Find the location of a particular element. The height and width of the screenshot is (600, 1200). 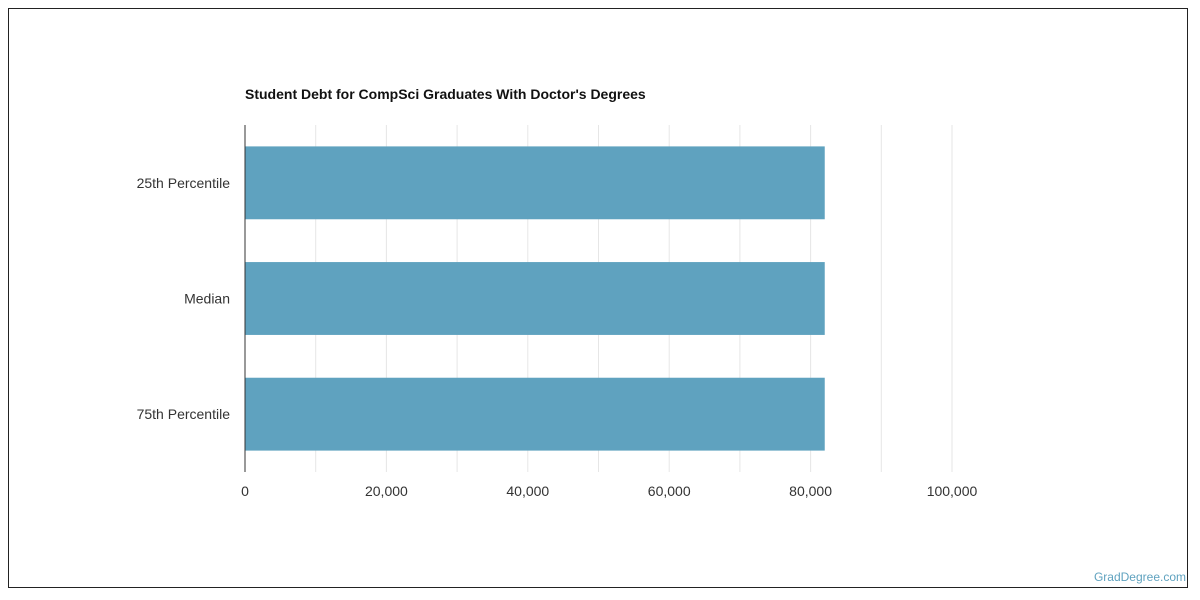

x-tick-label: 60,000 is located at coordinates (669, 491).